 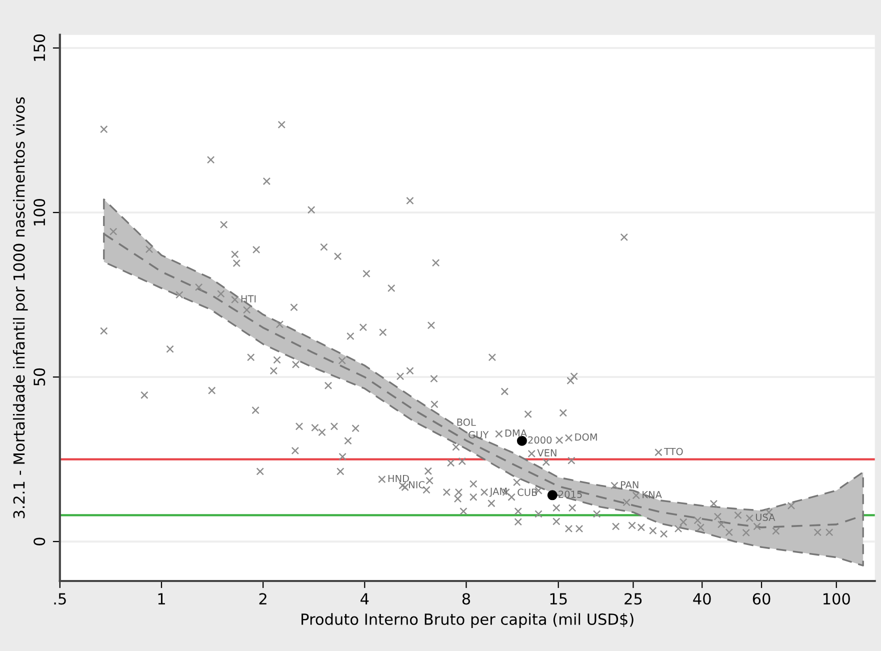 What do you see at coordinates (20, 307) in the screenshot?
I see `y-axis-title: 3.2.1 - Mortalidade infantil por 1000 nascimentos vivos` at bounding box center [20, 307].